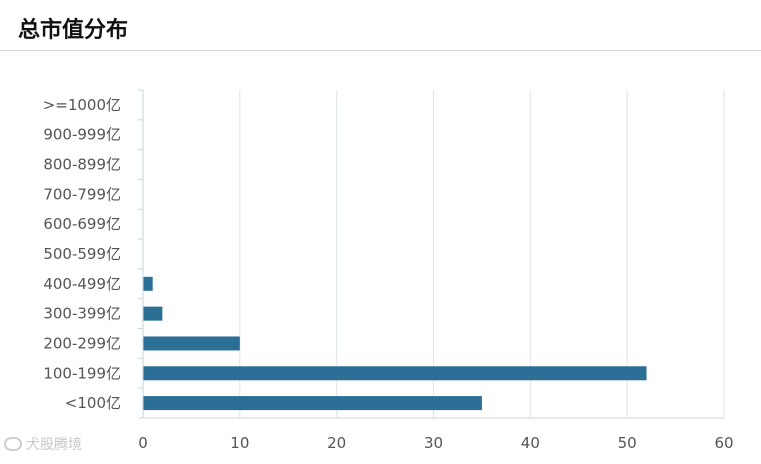  What do you see at coordinates (143, 443) in the screenshot?
I see `x-tick-label: 0` at bounding box center [143, 443].